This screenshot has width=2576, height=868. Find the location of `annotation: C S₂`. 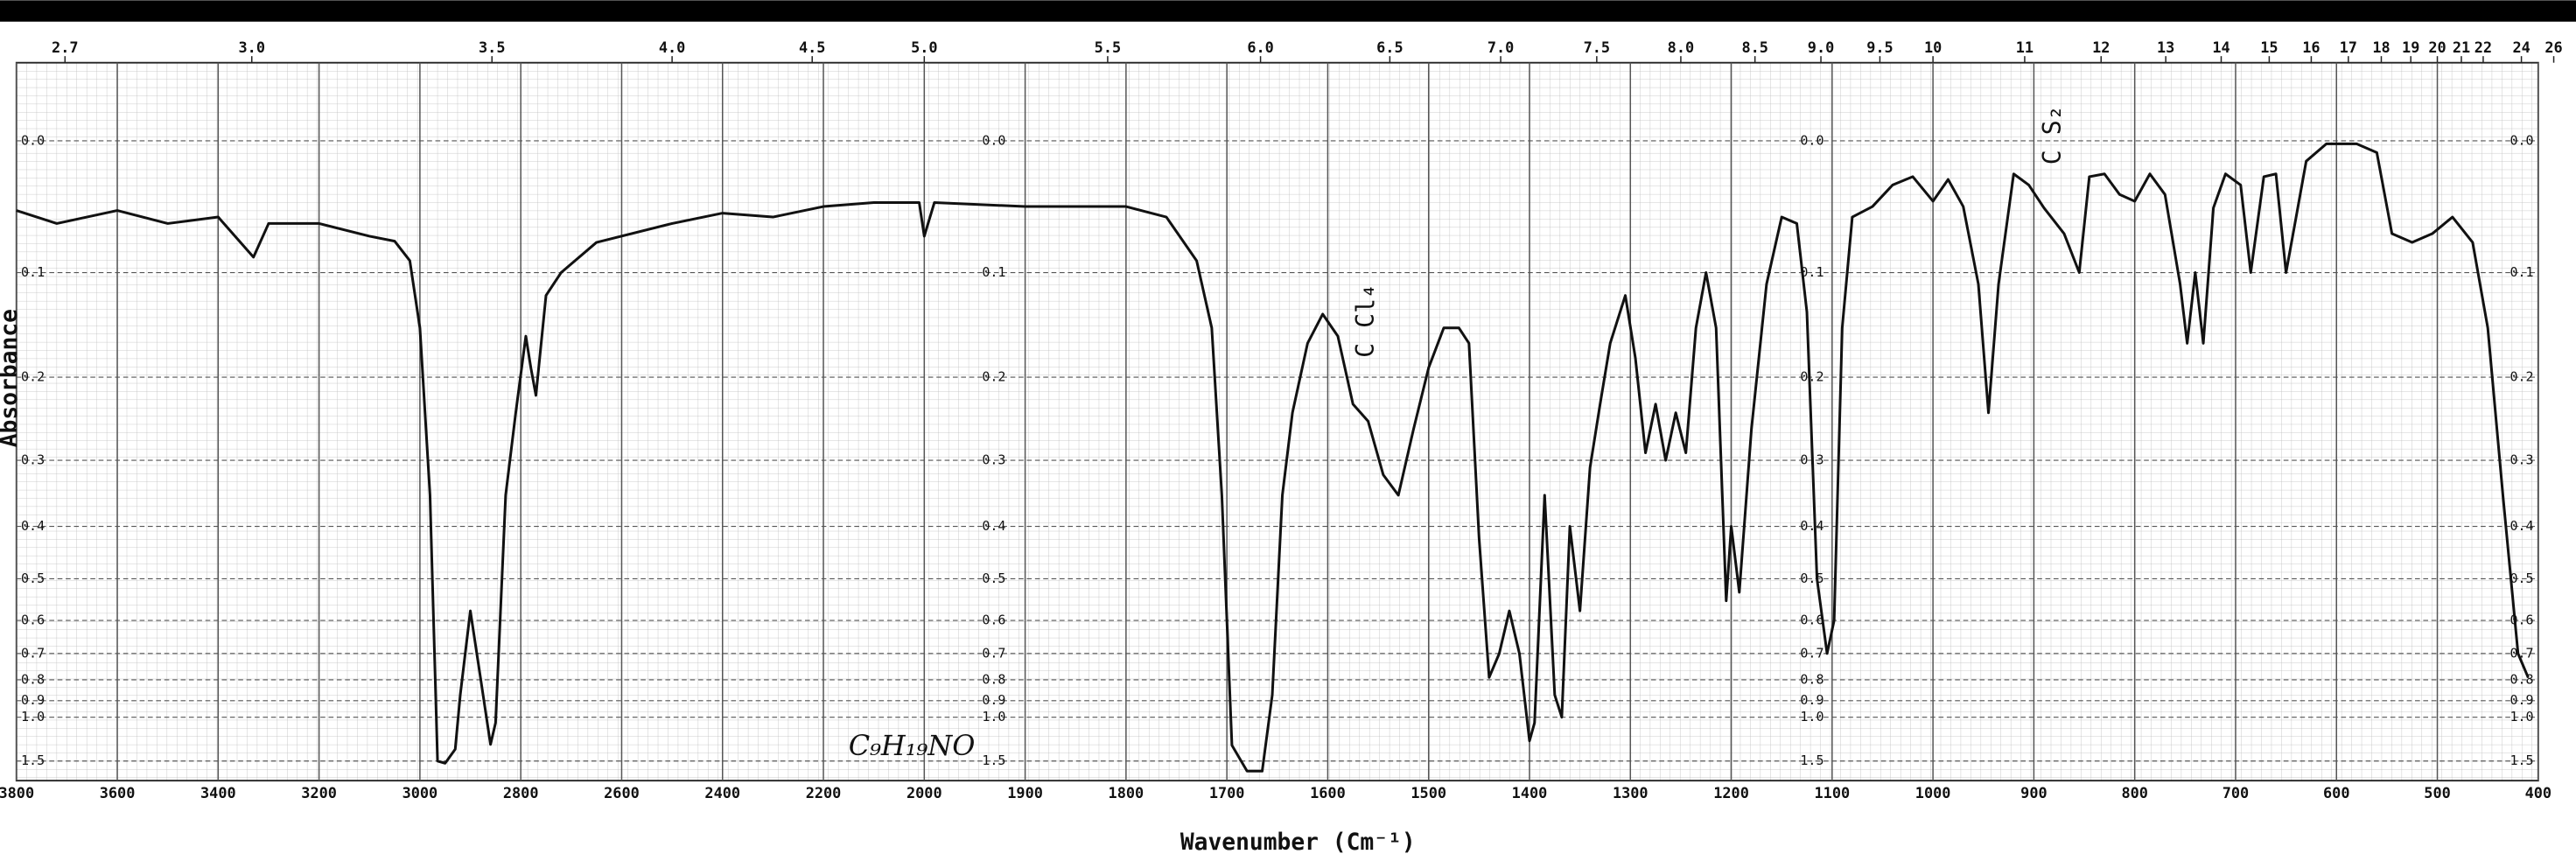

annotation: C S₂ is located at coordinates (2052, 134).